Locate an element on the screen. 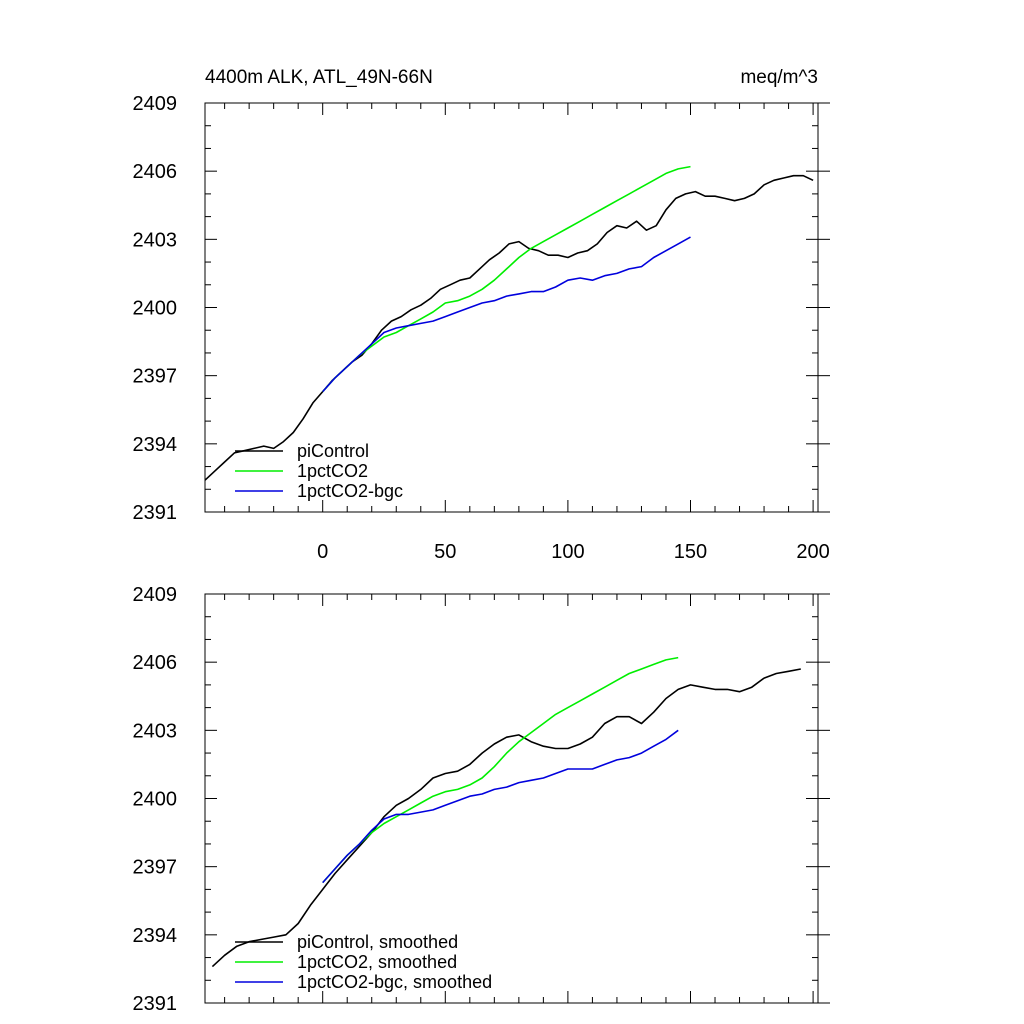 Image resolution: width=1024 pixels, height=1024 pixels. legend-label: 1pctCO2, smoothed is located at coordinates (377, 962).